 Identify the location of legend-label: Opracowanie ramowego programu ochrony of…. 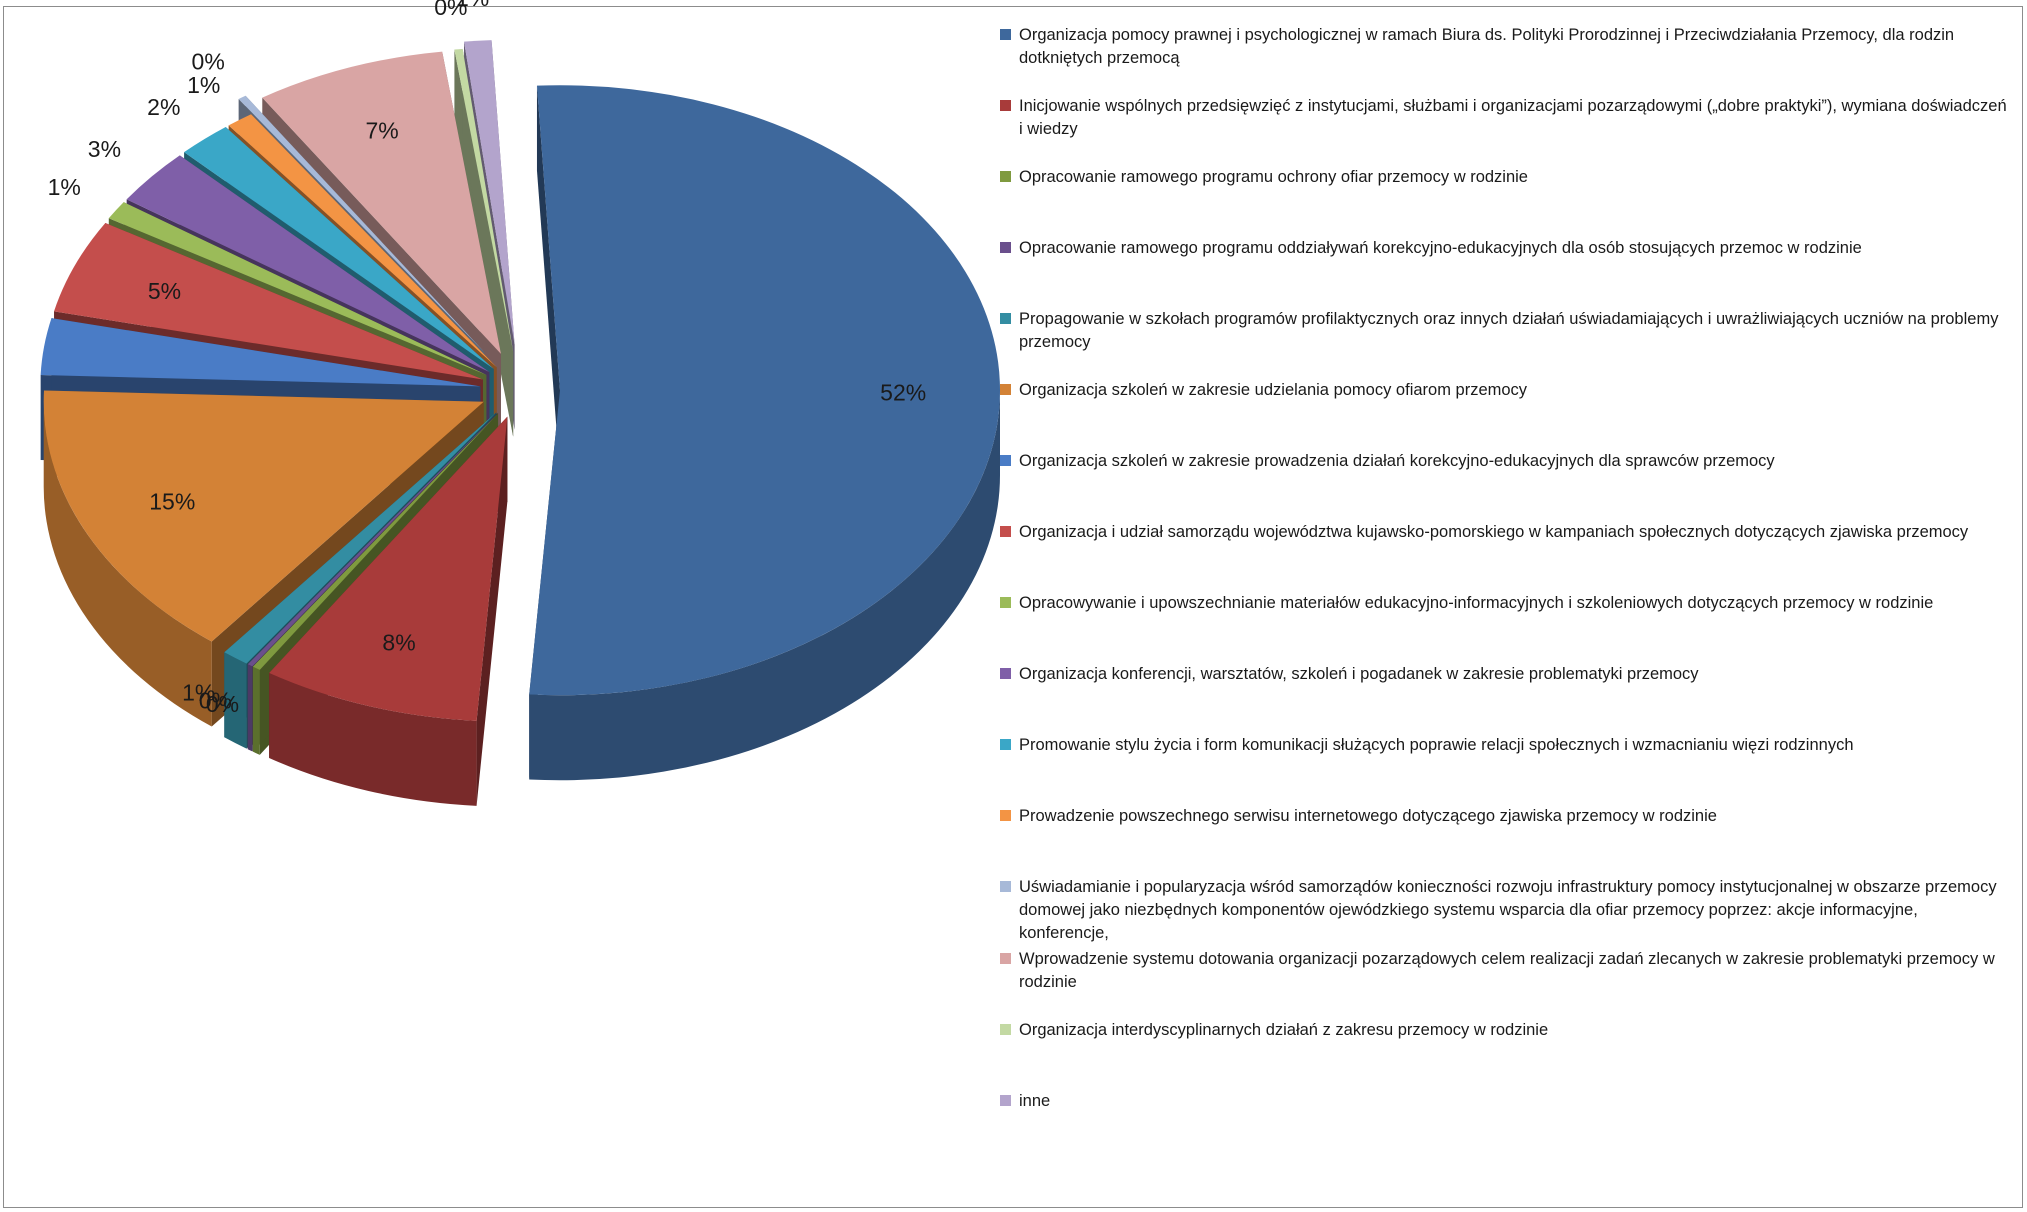
(1273, 177).